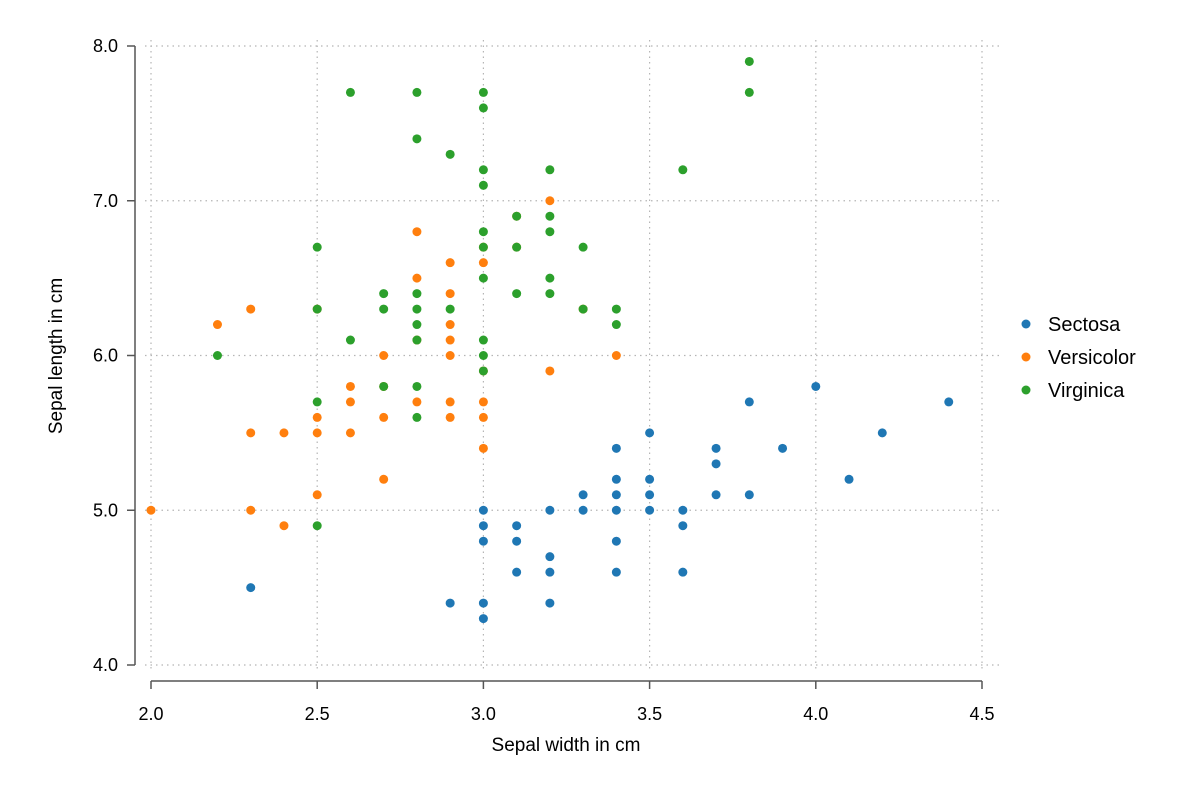 The width and height of the screenshot is (1200, 800). Describe the element at coordinates (566, 745) in the screenshot. I see `x-axis-label: Sepal width in cm` at that location.